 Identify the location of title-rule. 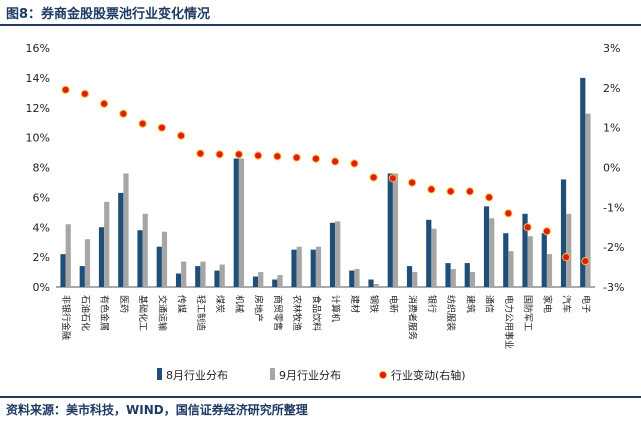
(320, 25).